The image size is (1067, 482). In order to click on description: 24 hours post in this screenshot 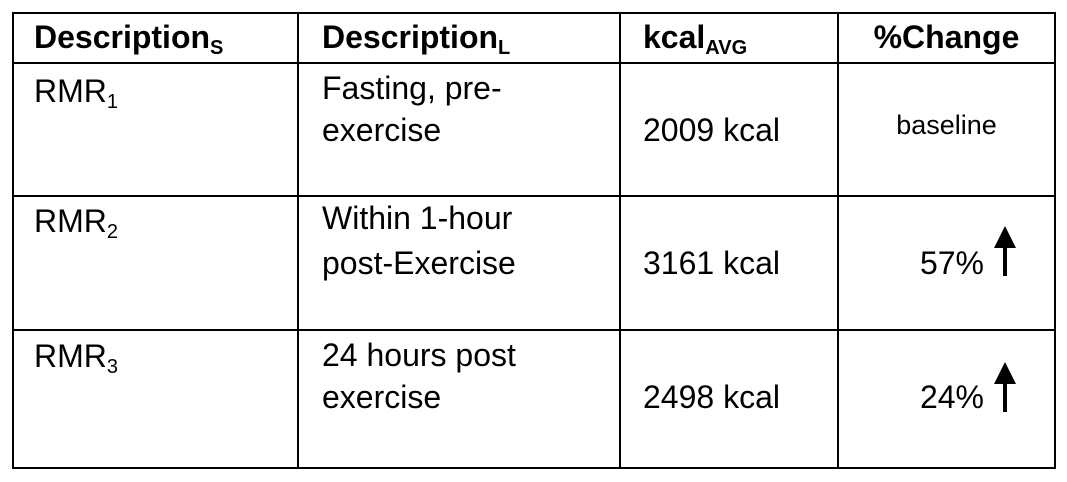, I will do `click(419, 355)`.